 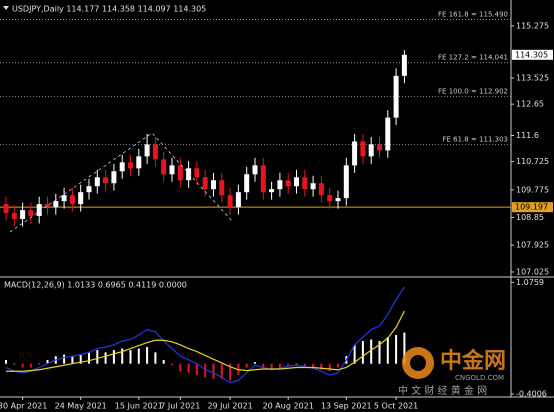 What do you see at coordinates (473, 361) in the screenshot?
I see `brand: 中金网` at bounding box center [473, 361].